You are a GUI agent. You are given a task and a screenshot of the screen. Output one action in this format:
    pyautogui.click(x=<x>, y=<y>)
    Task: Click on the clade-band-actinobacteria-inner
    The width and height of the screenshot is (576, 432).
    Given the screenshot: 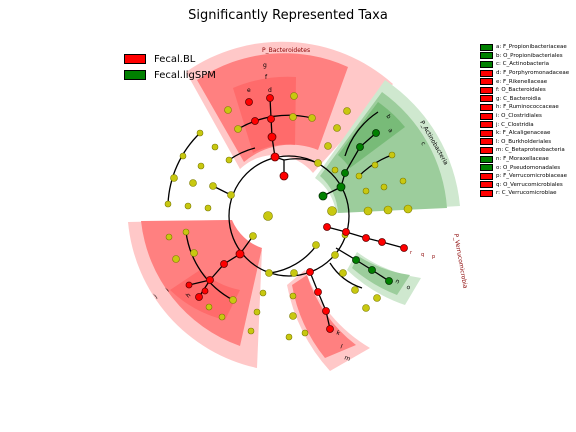 What is the action you would take?
    pyautogui.click(x=383, y=152)
    